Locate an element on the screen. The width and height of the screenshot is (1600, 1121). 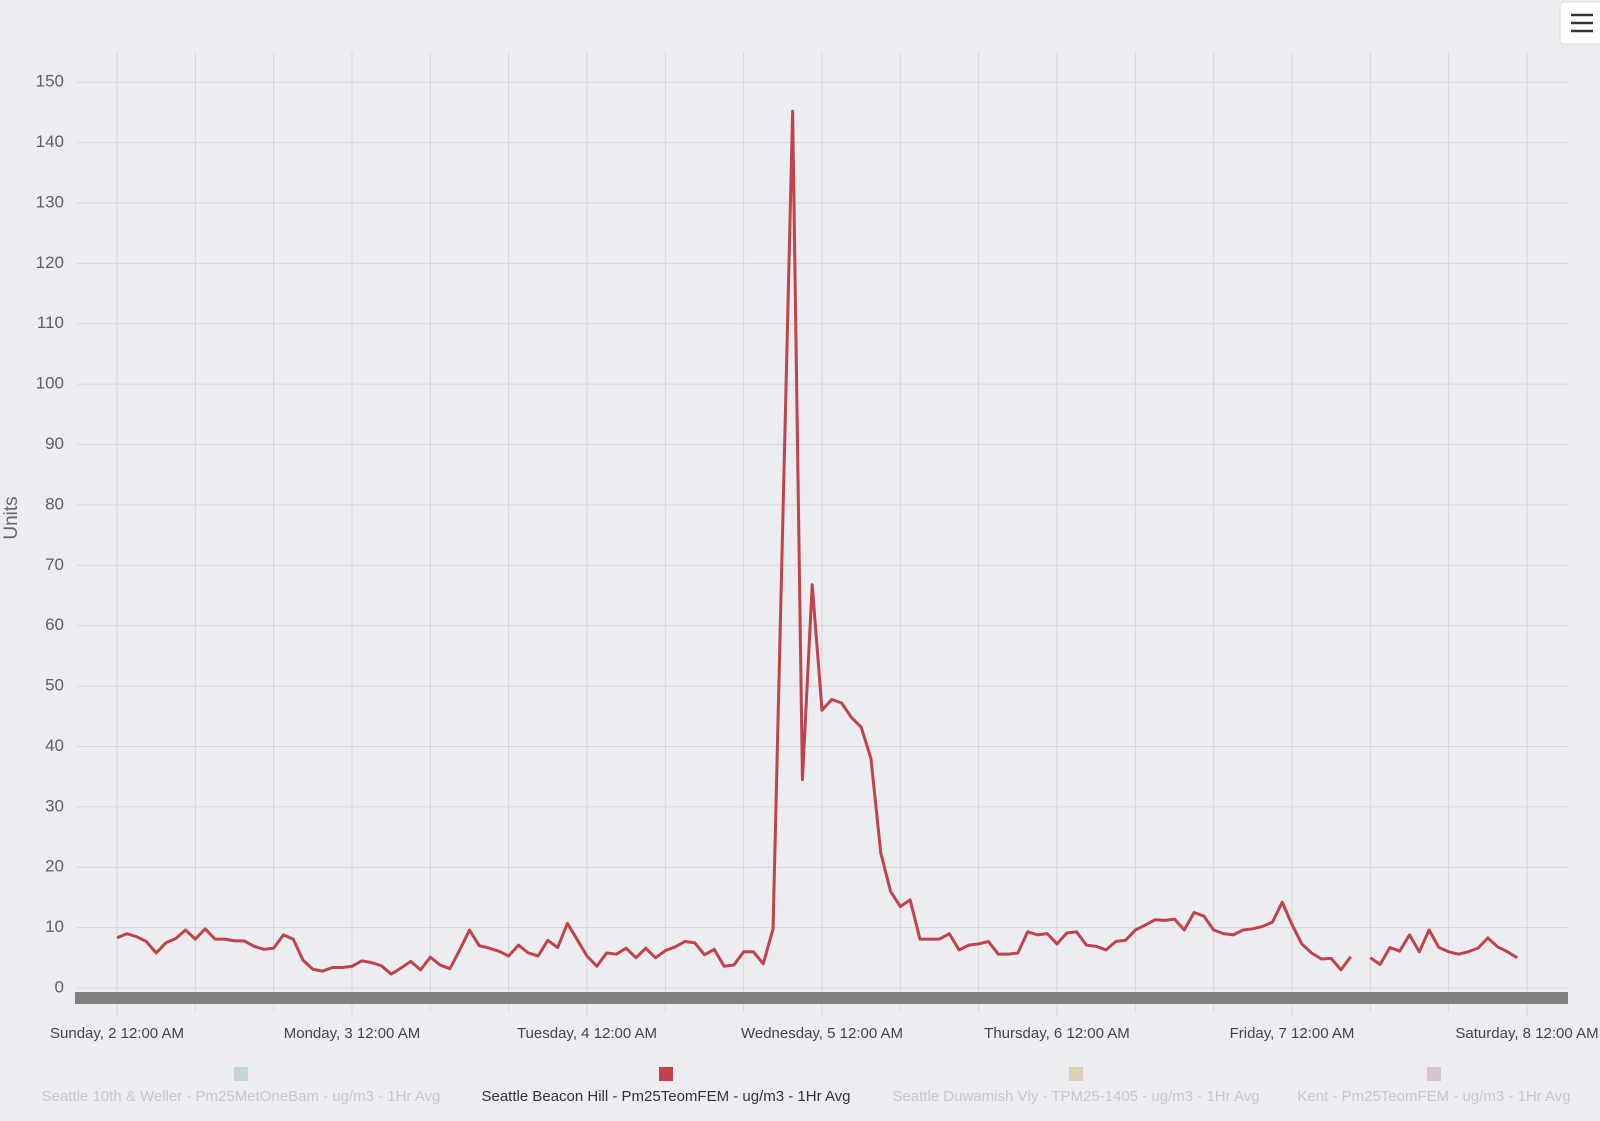
x-tick-label: Wednesday, 5 12:00 AM is located at coordinates (822, 1033).